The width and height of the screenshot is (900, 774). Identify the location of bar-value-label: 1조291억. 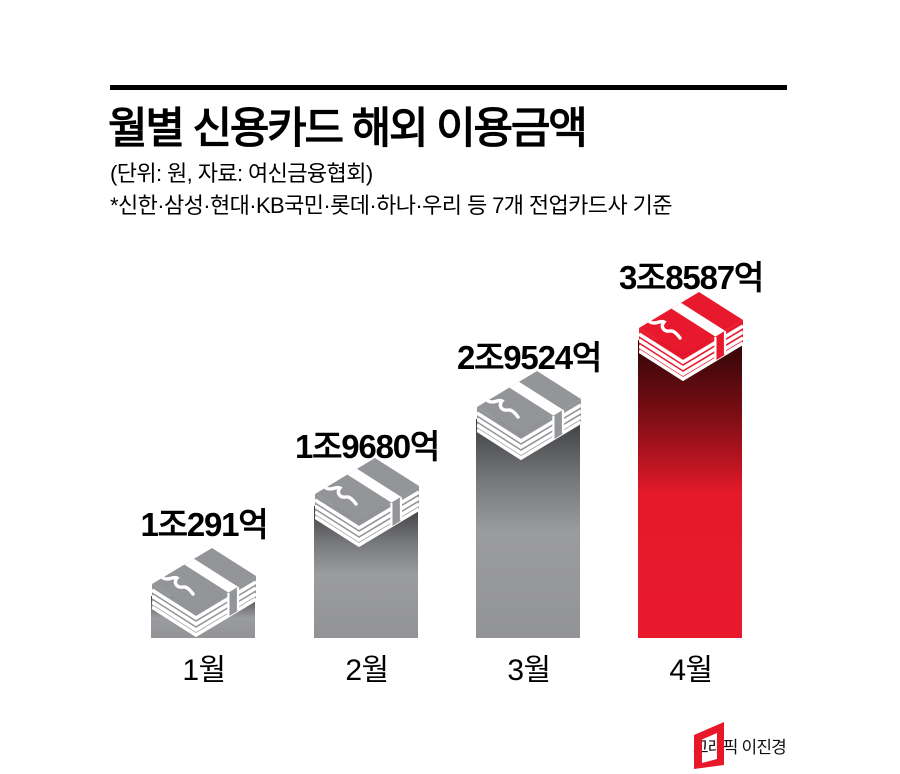
(204, 524).